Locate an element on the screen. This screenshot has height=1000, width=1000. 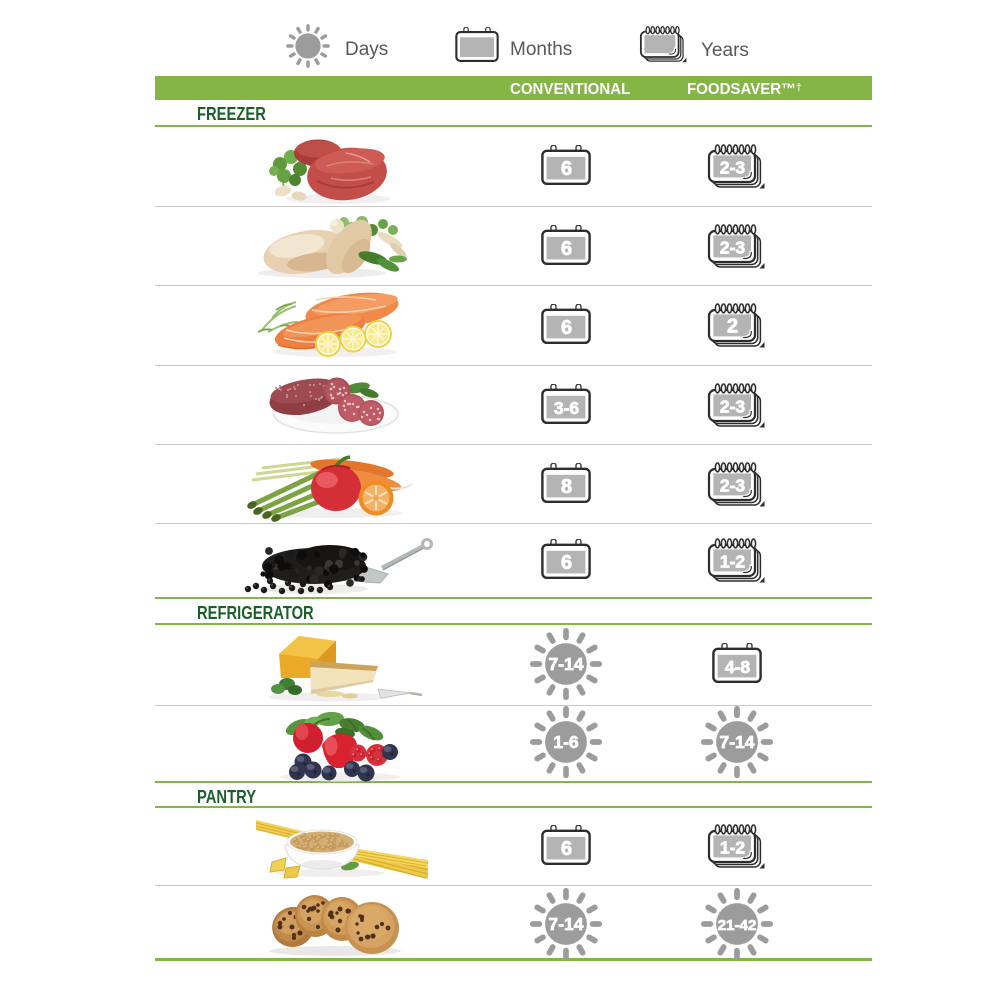
svg-text: 4-8 is located at coordinates (738, 667).